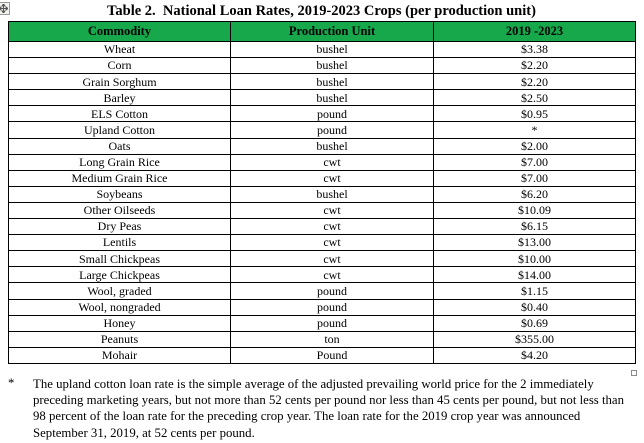  What do you see at coordinates (119, 178) in the screenshot?
I see `commodity-cell: Medium Grain Rice` at bounding box center [119, 178].